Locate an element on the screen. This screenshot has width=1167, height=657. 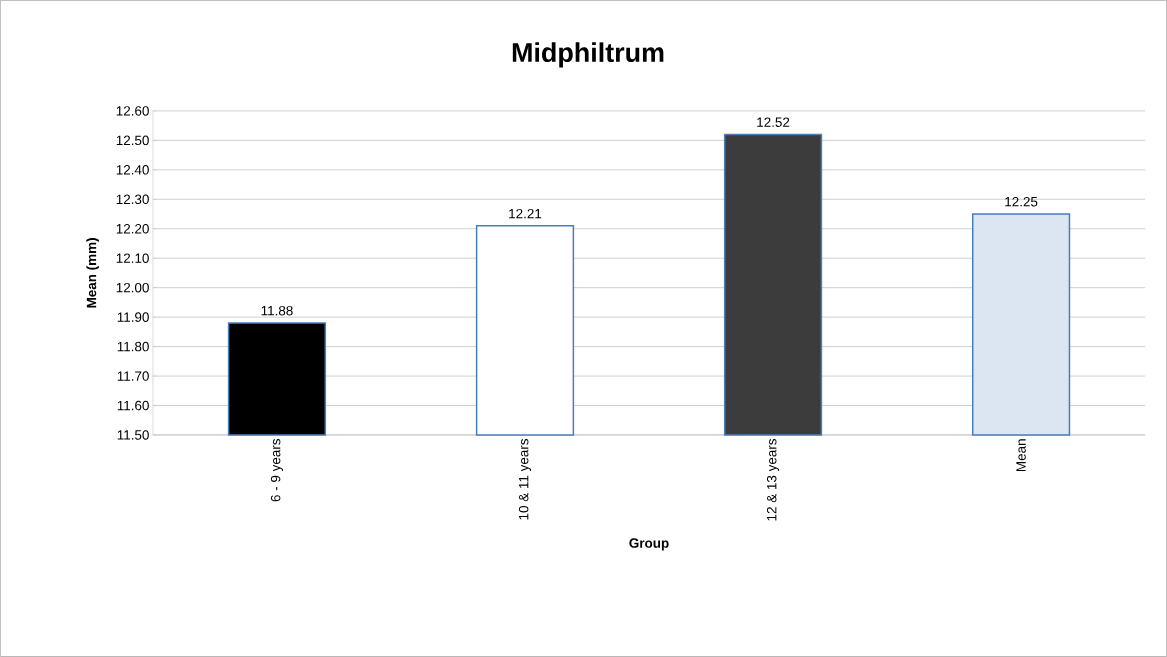
data-label: 12.21 is located at coordinates (525, 213).